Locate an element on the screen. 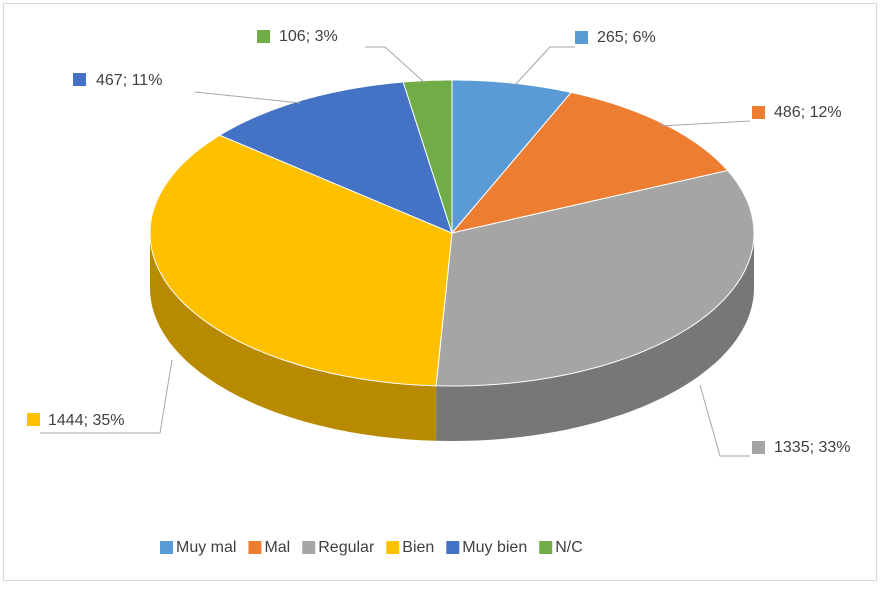  legend-label: Muy mal is located at coordinates (206, 547).